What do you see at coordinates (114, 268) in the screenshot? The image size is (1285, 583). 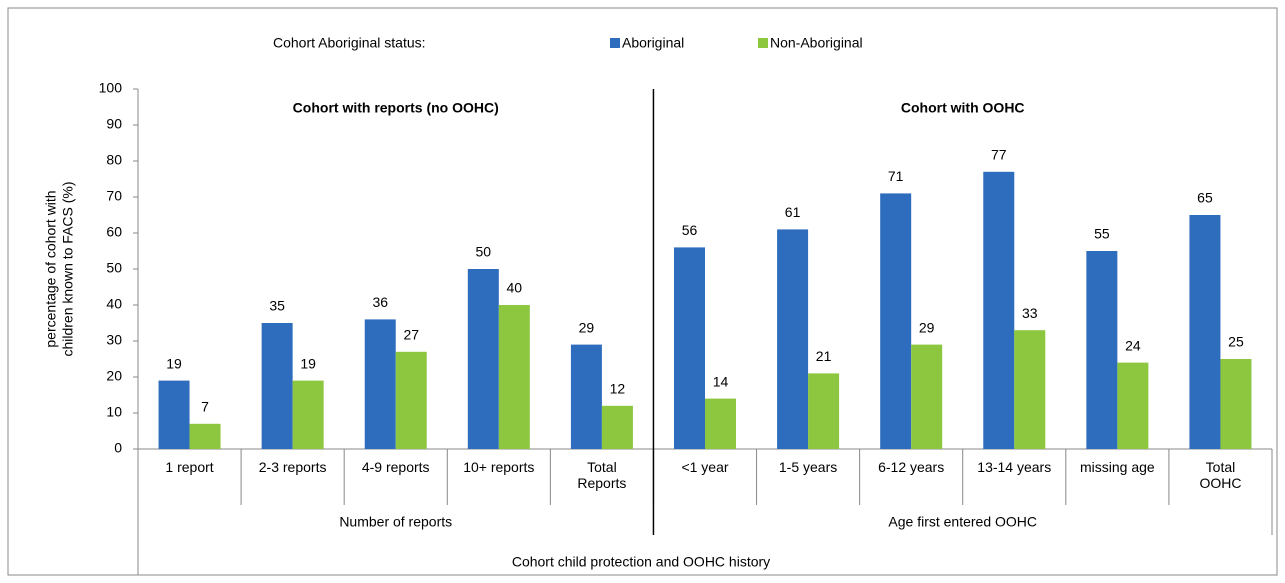 I see `y-tick-label: 50` at bounding box center [114, 268].